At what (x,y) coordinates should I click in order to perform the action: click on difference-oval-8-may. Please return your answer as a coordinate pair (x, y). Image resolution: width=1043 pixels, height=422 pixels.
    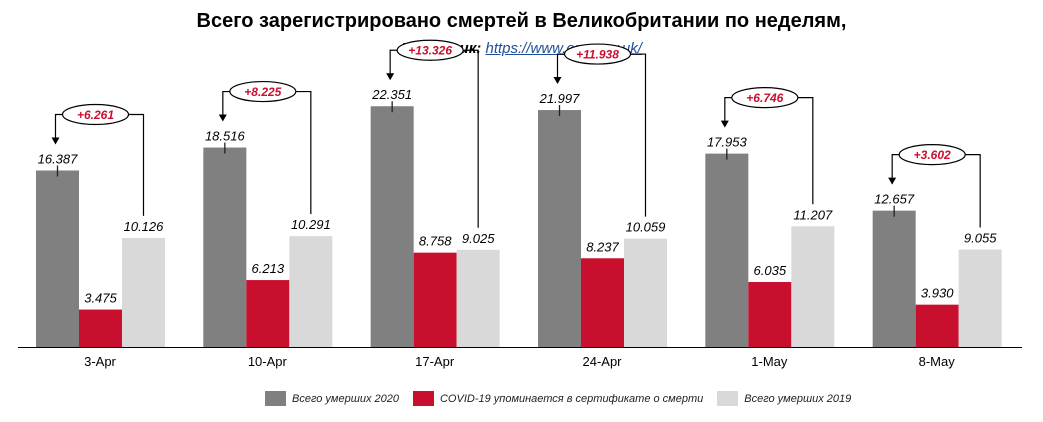
    Looking at the image, I should click on (932, 155).